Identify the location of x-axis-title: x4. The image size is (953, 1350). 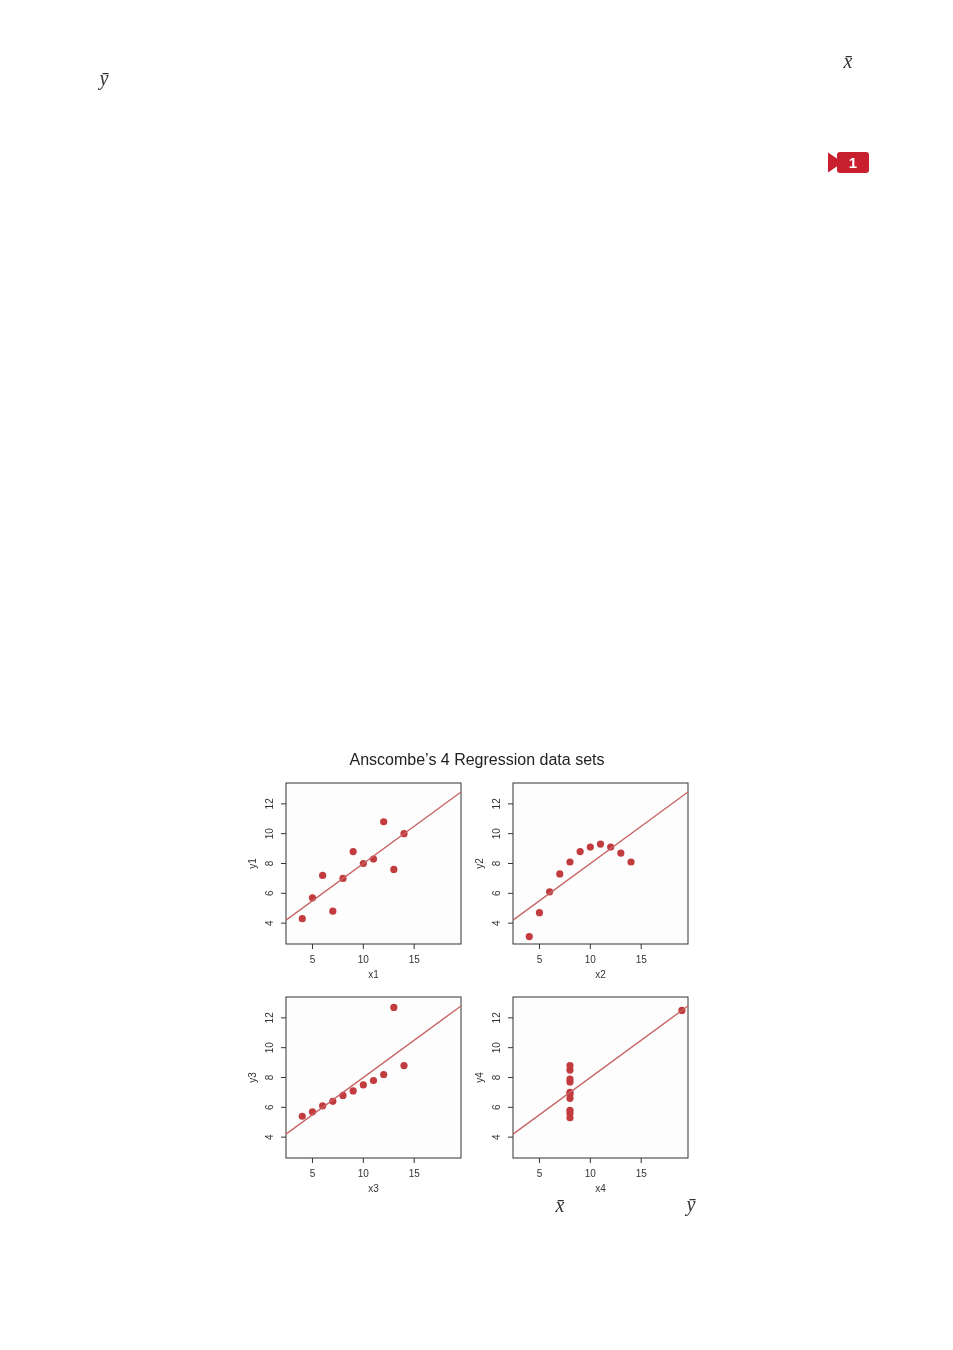
(601, 1188).